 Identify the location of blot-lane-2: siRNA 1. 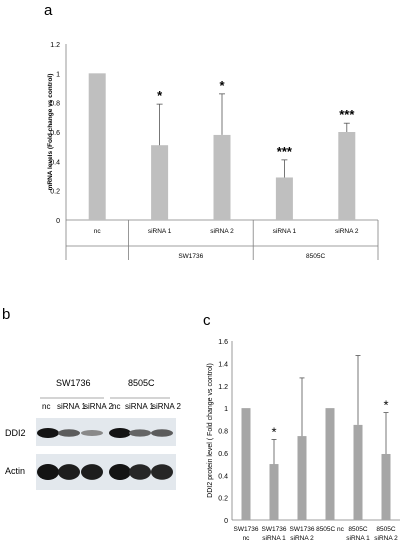
(71, 406).